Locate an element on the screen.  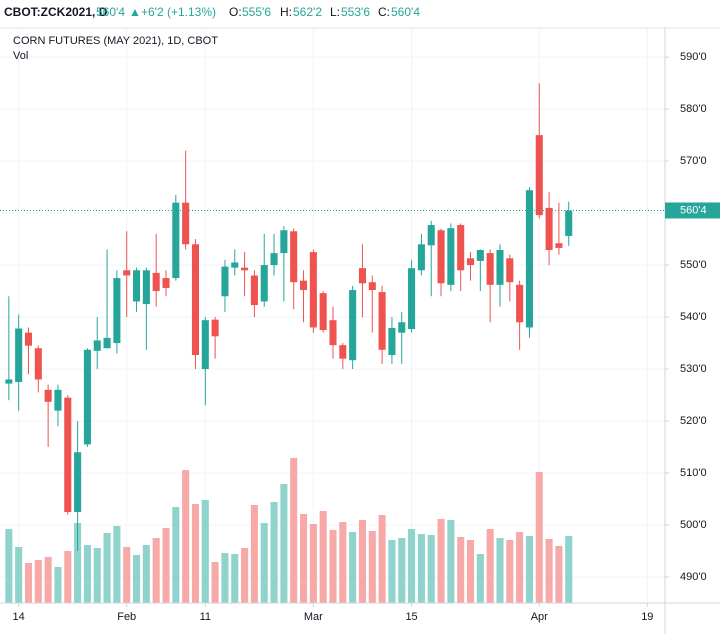
close: 560'4 is located at coordinates (405, 12).